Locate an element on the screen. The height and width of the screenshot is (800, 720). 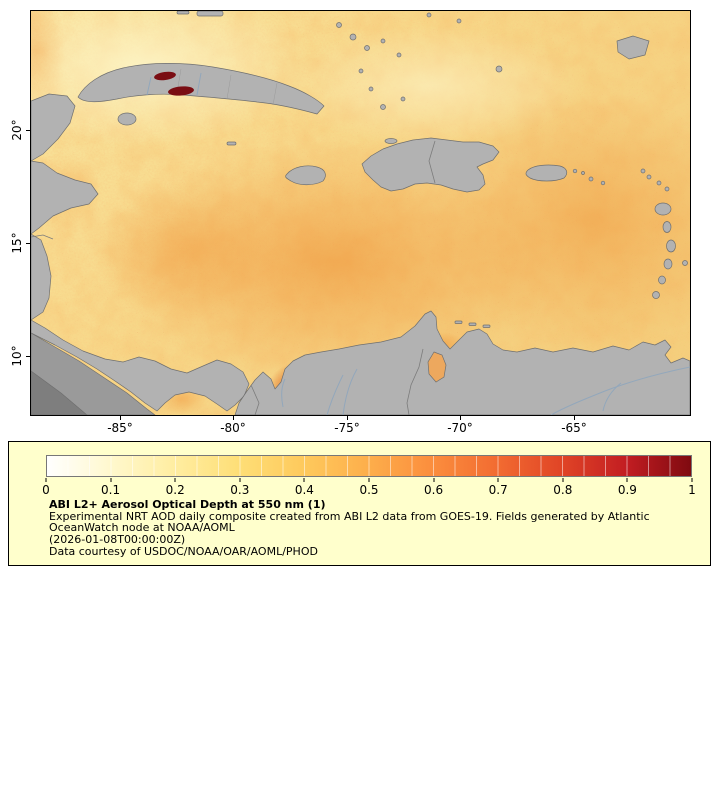
colorbar-label: 0.6 is located at coordinates (434, 490).